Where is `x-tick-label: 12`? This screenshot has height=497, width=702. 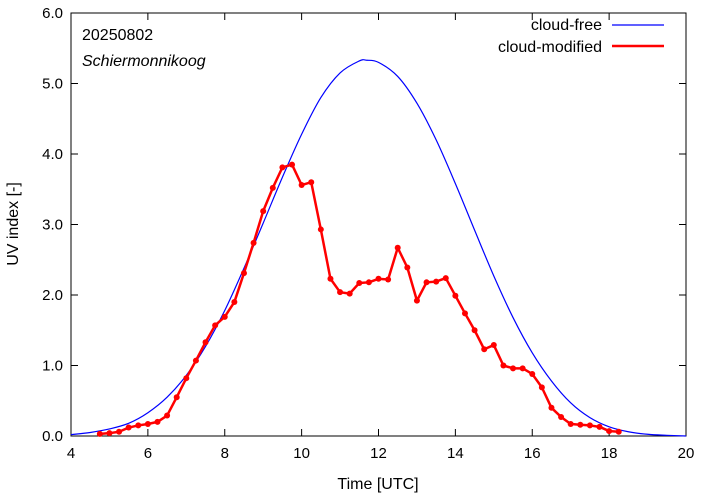
x-tick-label: 12 is located at coordinates (378, 453).